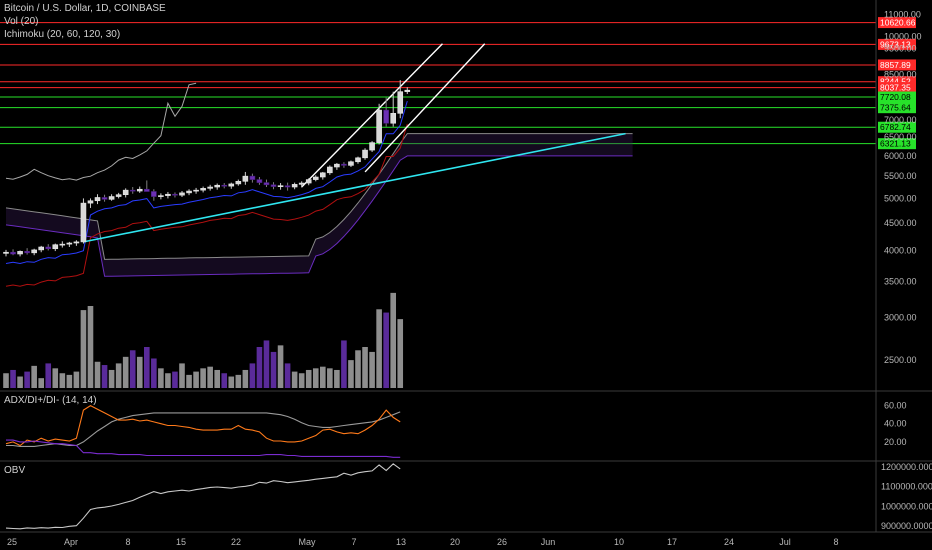 Image resolution: width=932 pixels, height=550 pixels. I want to click on time-tick-label: 20, so click(455, 542).